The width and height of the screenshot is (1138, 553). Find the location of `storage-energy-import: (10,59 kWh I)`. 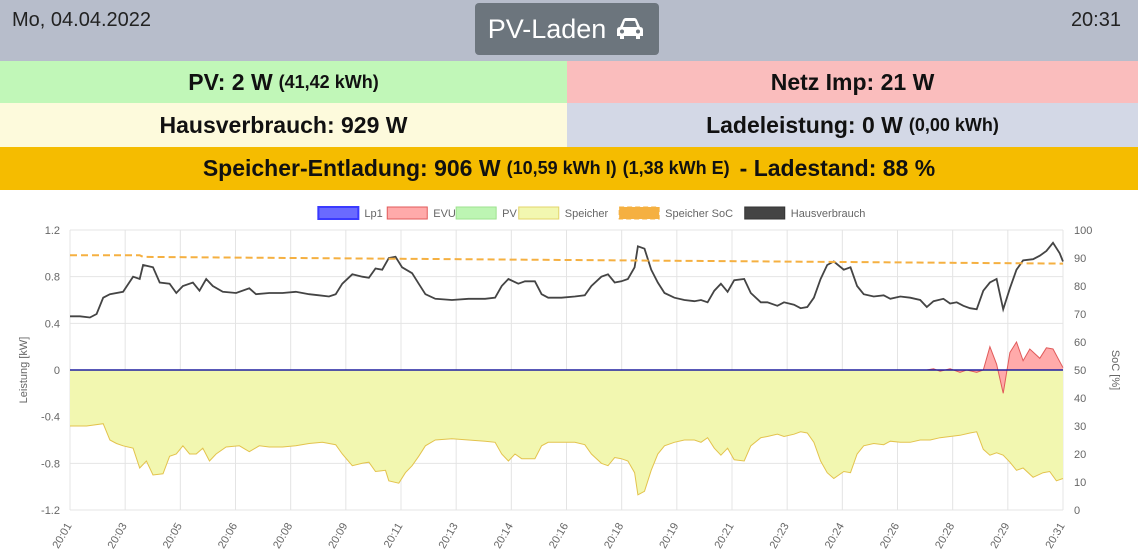

storage-energy-import: (10,59 kWh I) is located at coordinates (561, 168).